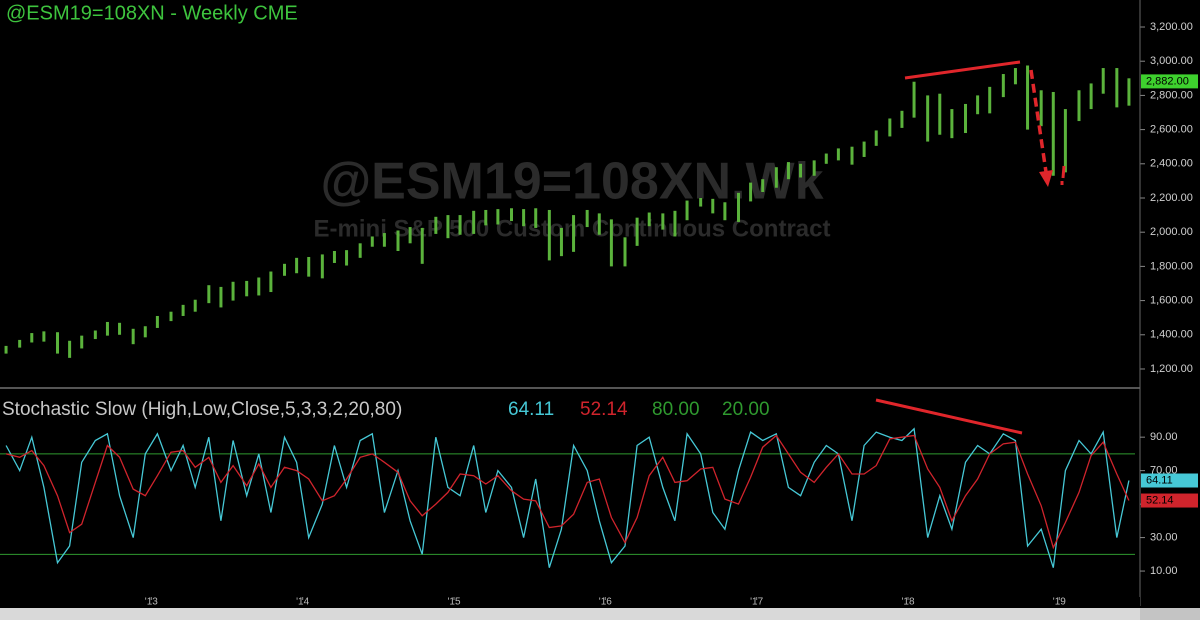  What do you see at coordinates (1171, 27) in the screenshot?
I see `y-tick-label: 3,200.00` at bounding box center [1171, 27].